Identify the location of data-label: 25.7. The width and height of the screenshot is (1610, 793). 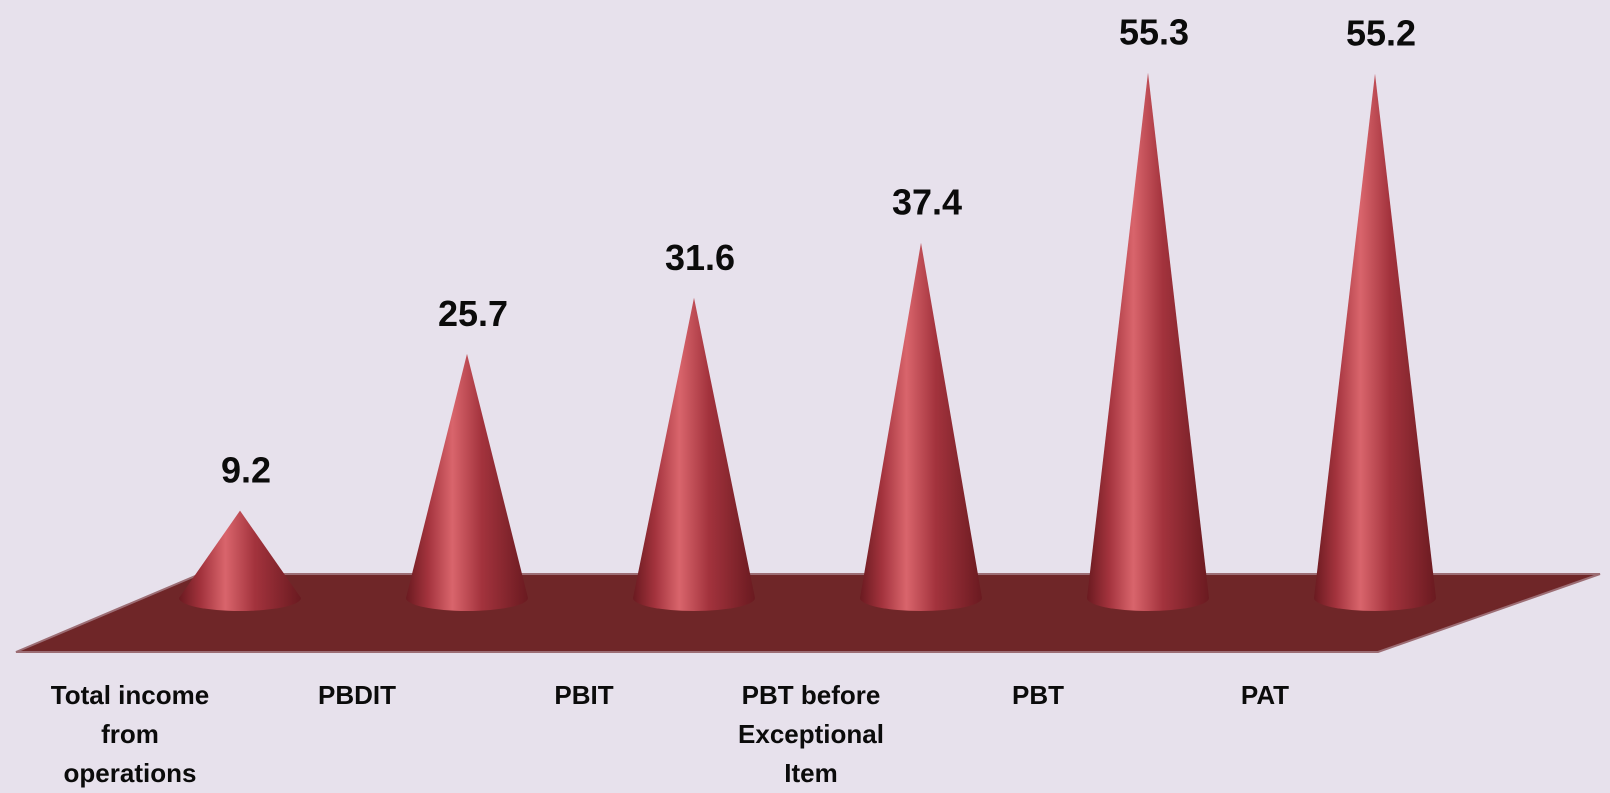
(473, 313).